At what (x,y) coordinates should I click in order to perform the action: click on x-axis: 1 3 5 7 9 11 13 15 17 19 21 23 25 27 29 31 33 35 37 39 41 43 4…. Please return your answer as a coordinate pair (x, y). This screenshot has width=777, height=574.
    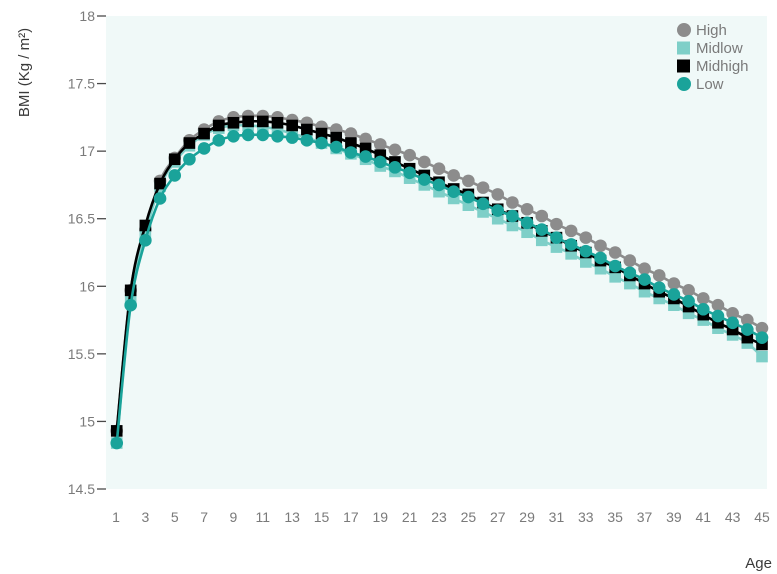
    Looking at the image, I should click on (441, 517).